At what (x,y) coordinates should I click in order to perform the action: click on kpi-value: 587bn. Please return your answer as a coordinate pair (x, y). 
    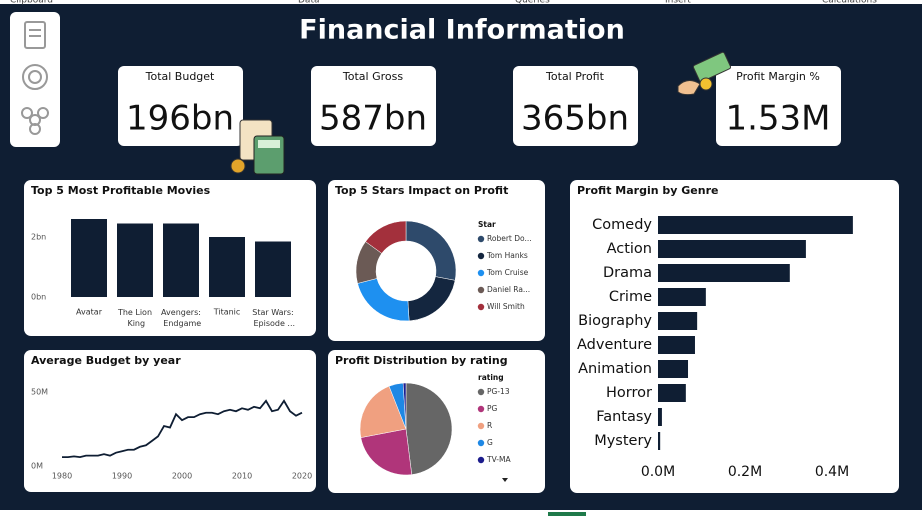
    Looking at the image, I should click on (373, 119).